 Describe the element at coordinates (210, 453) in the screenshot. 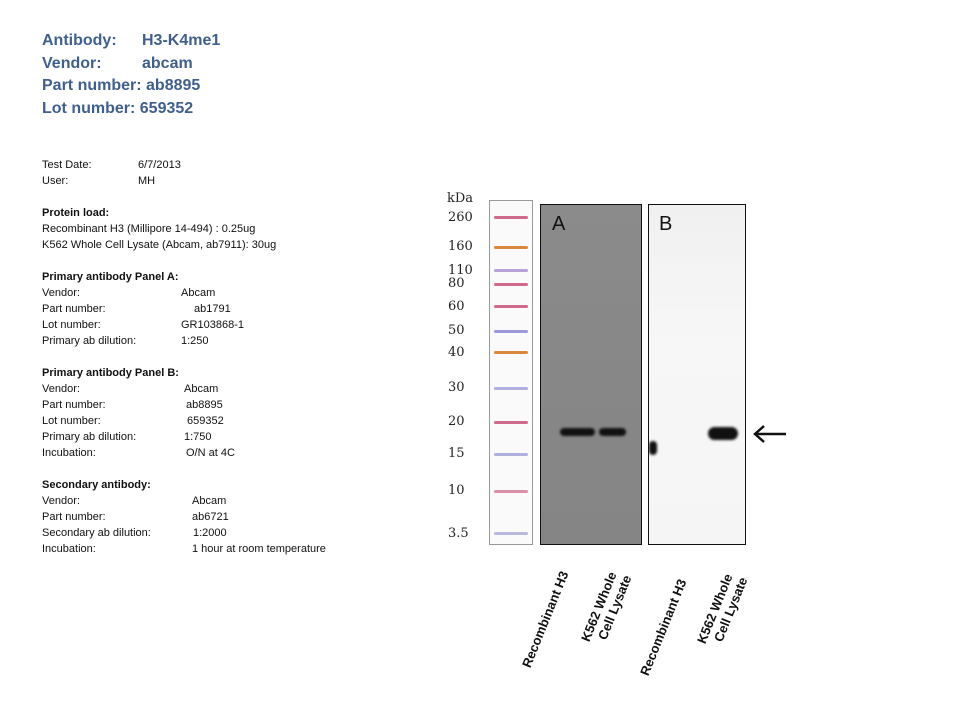

I see `panel-b-incubation-value: O/N at 4C` at that location.